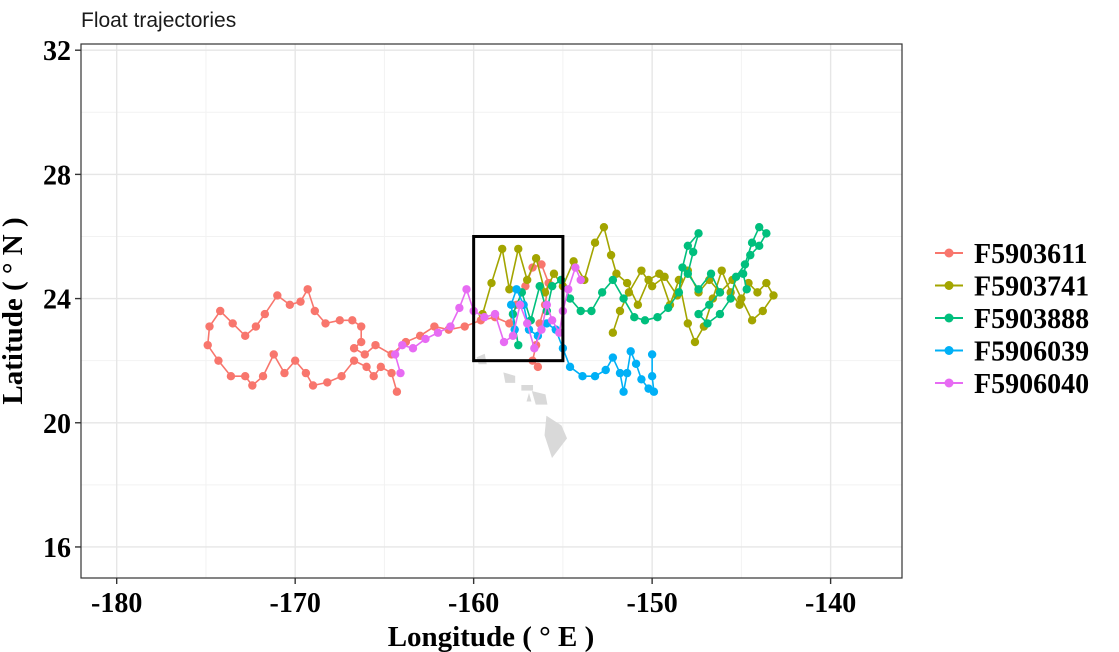 The height and width of the screenshot is (652, 1119). What do you see at coordinates (473, 603) in the screenshot?
I see `x-tick-label: -160` at bounding box center [473, 603].